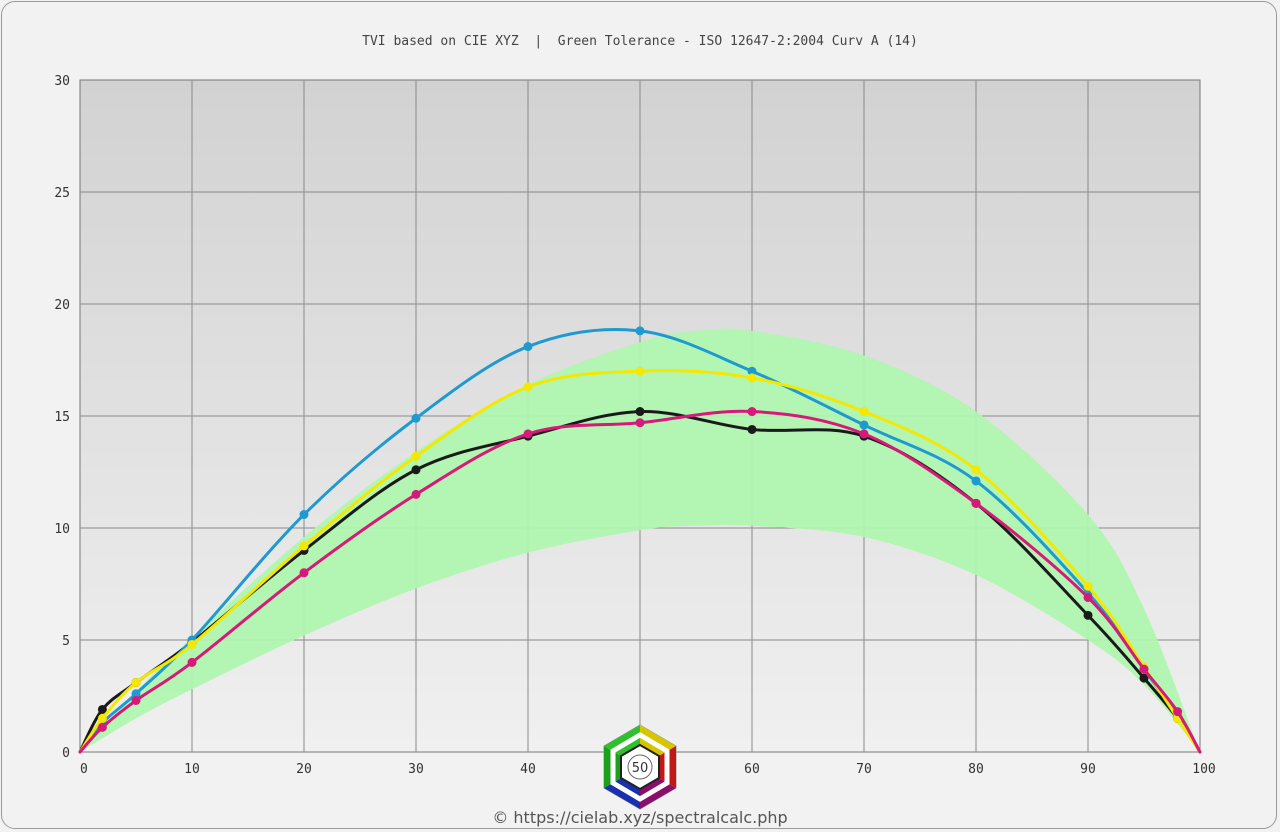 The width and height of the screenshot is (1280, 832). I want to click on x-tick-label: 90, so click(1088, 769).